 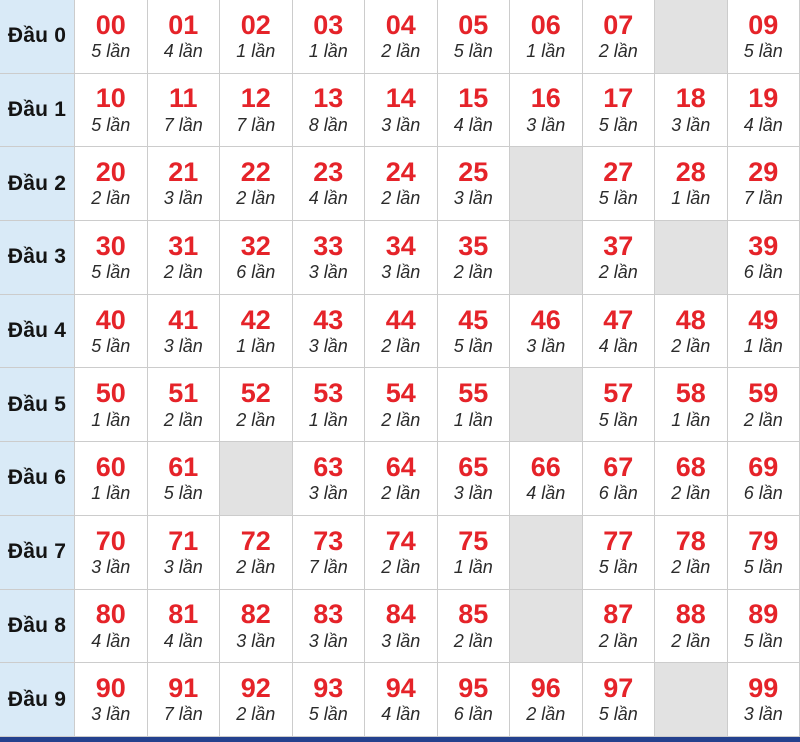 I want to click on cell-96: 96 2 lần, so click(x=546, y=700).